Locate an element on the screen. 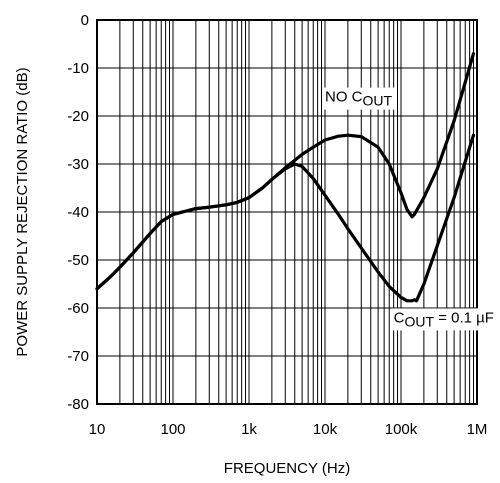  y-tick-label: 0 is located at coordinates (85, 20).